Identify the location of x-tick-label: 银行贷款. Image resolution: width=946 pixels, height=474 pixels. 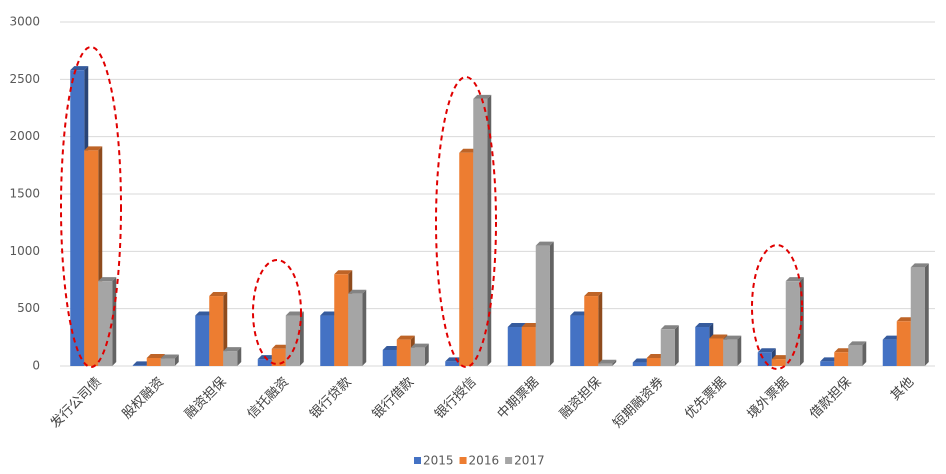
(330, 398).